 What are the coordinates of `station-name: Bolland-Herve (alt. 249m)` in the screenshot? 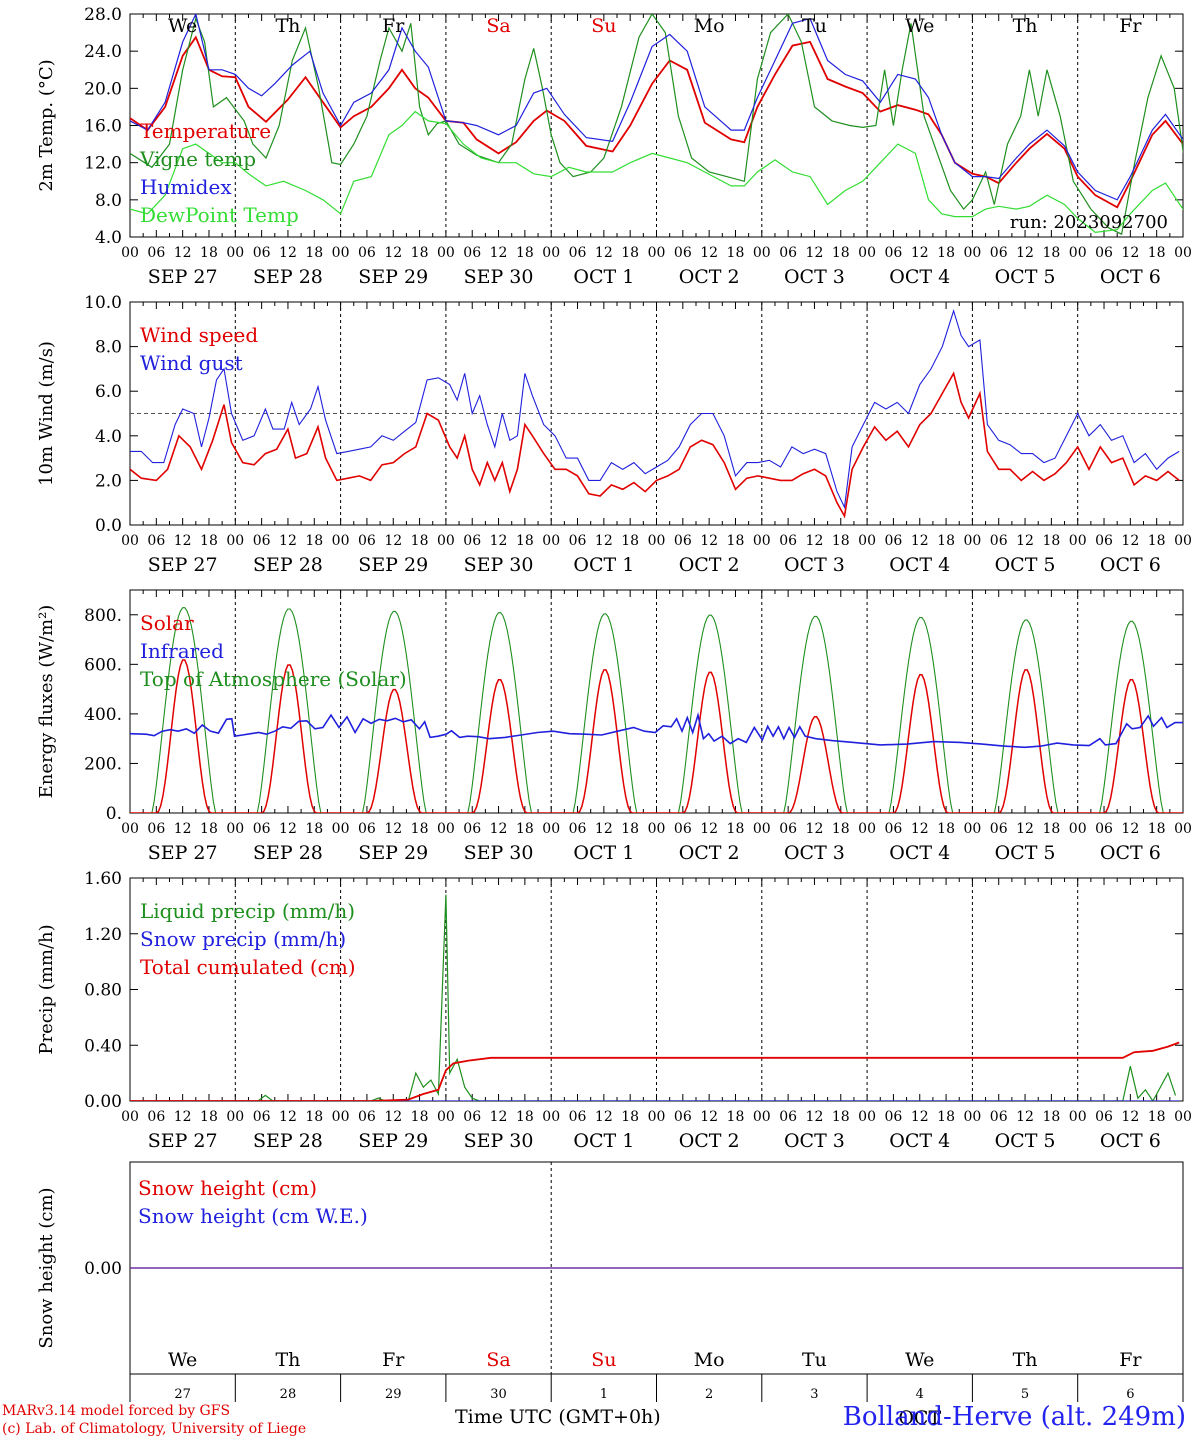 It's located at (1014, 1417).